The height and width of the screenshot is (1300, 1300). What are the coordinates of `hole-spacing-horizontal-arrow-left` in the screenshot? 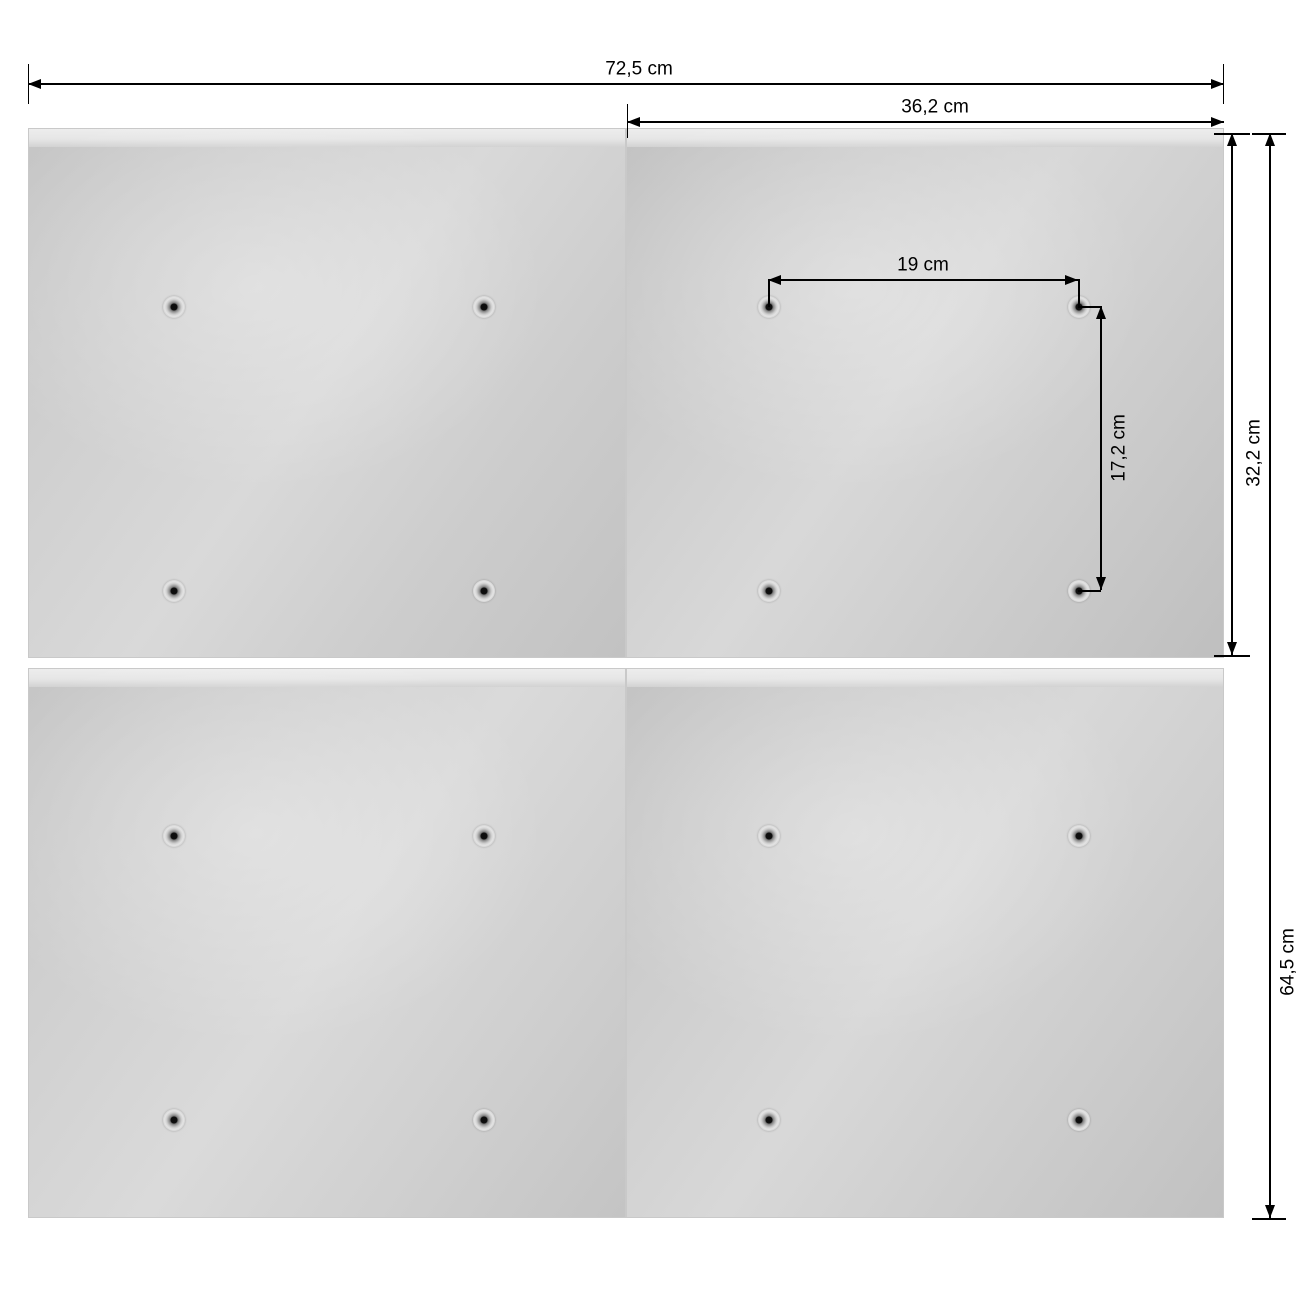 It's located at (774, 280).